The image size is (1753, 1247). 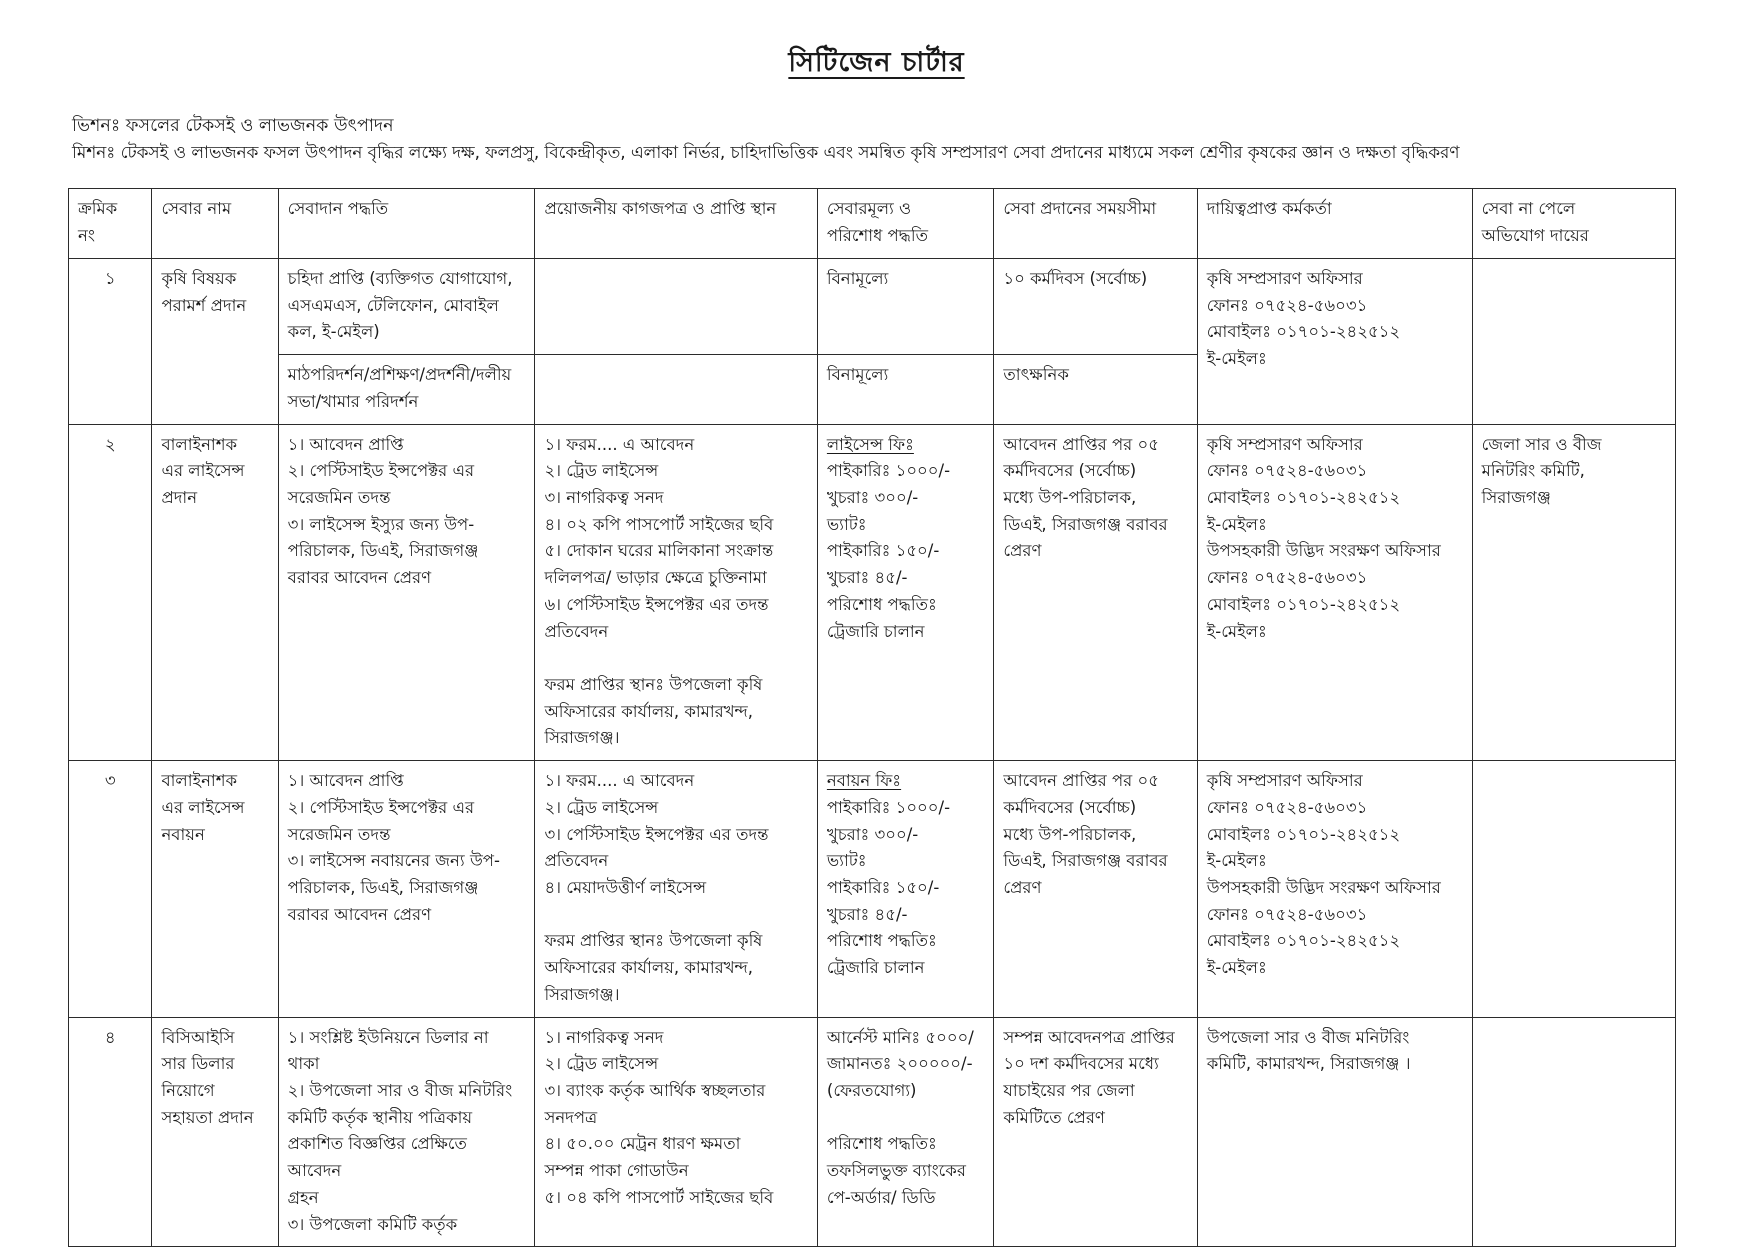 I want to click on cell-serial-number: ২, so click(x=110, y=592).